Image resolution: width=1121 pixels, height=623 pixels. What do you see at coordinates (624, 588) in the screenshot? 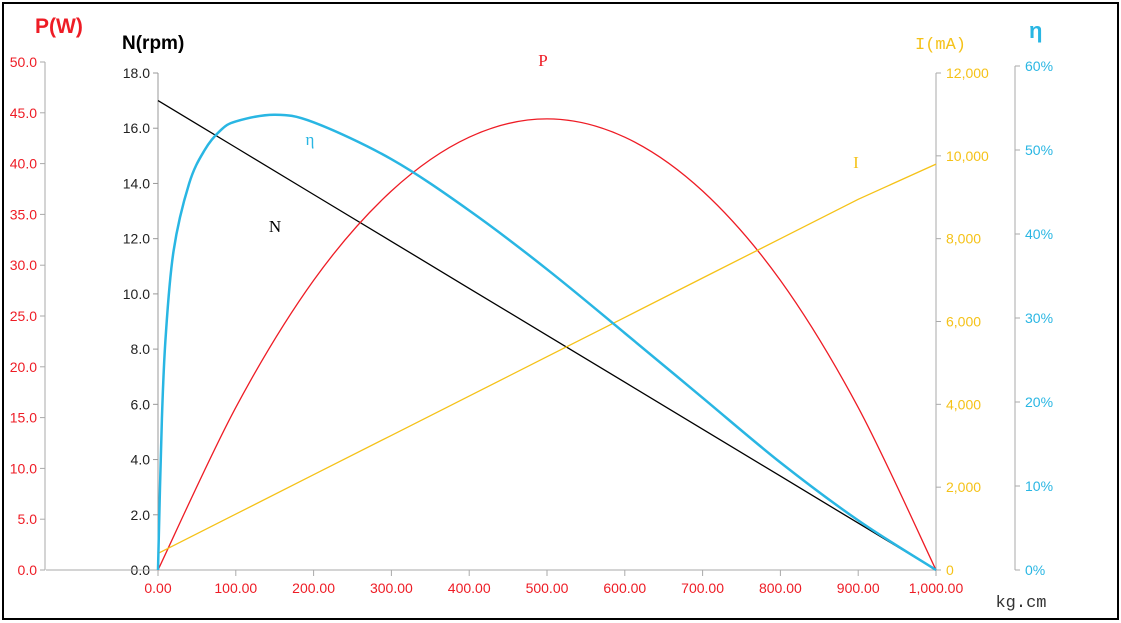
I see `x-tick-label: 600.00` at bounding box center [624, 588].